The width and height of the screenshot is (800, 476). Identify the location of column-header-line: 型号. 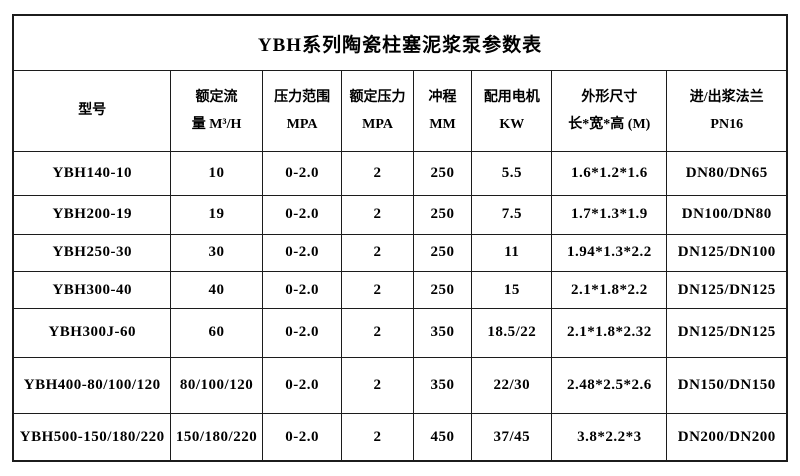
(92, 111).